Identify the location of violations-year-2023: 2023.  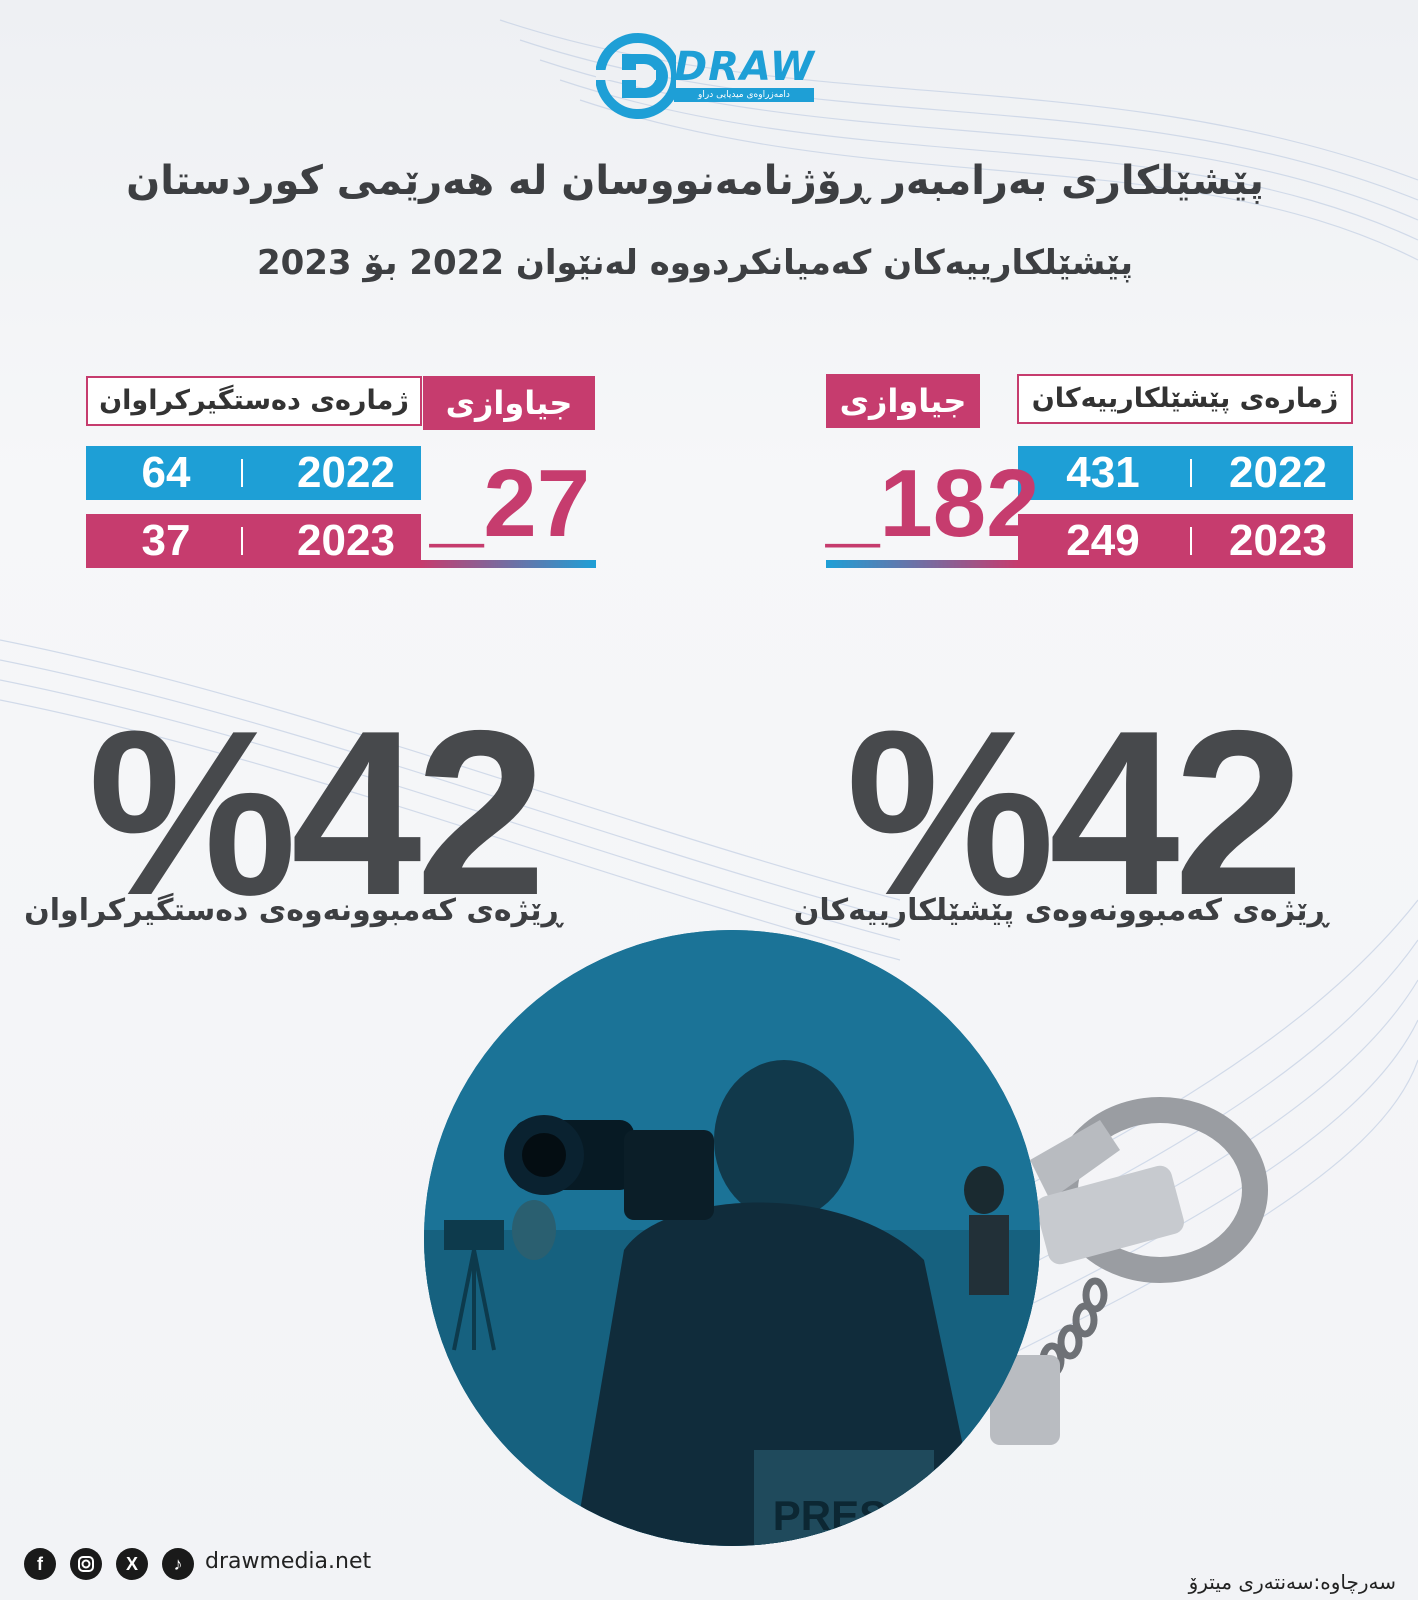
(1278, 540).